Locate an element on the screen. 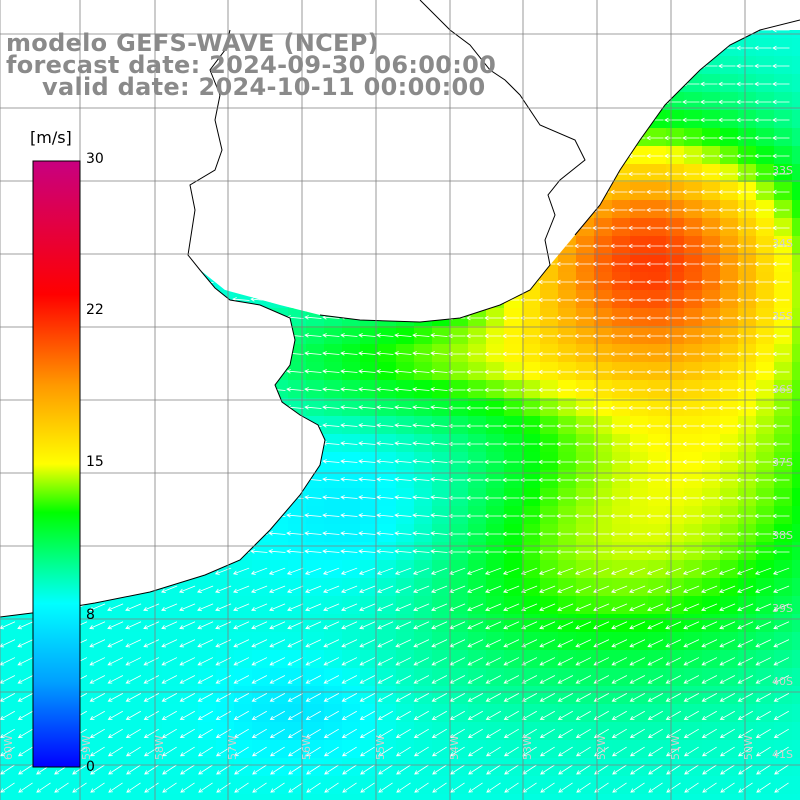 The image size is (800, 800). longitude-label: 51W is located at coordinates (675, 747).